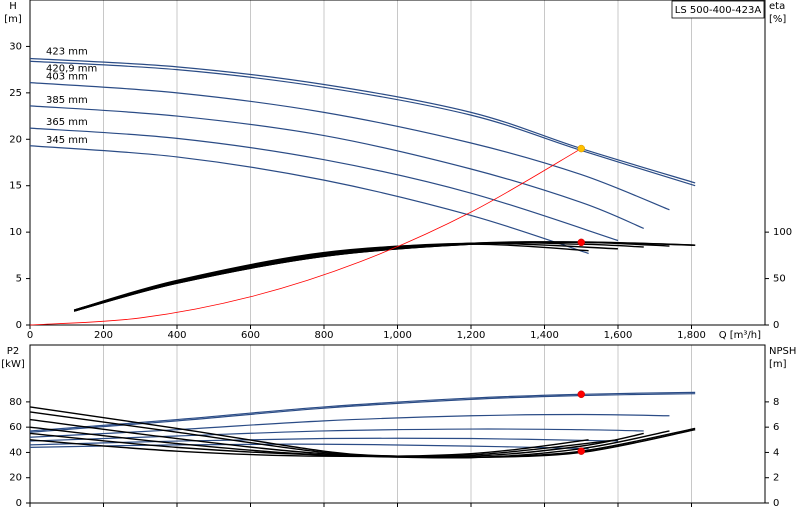  Describe the element at coordinates (397, 335) in the screenshot. I see `x-tick-label: 1,000` at that location.